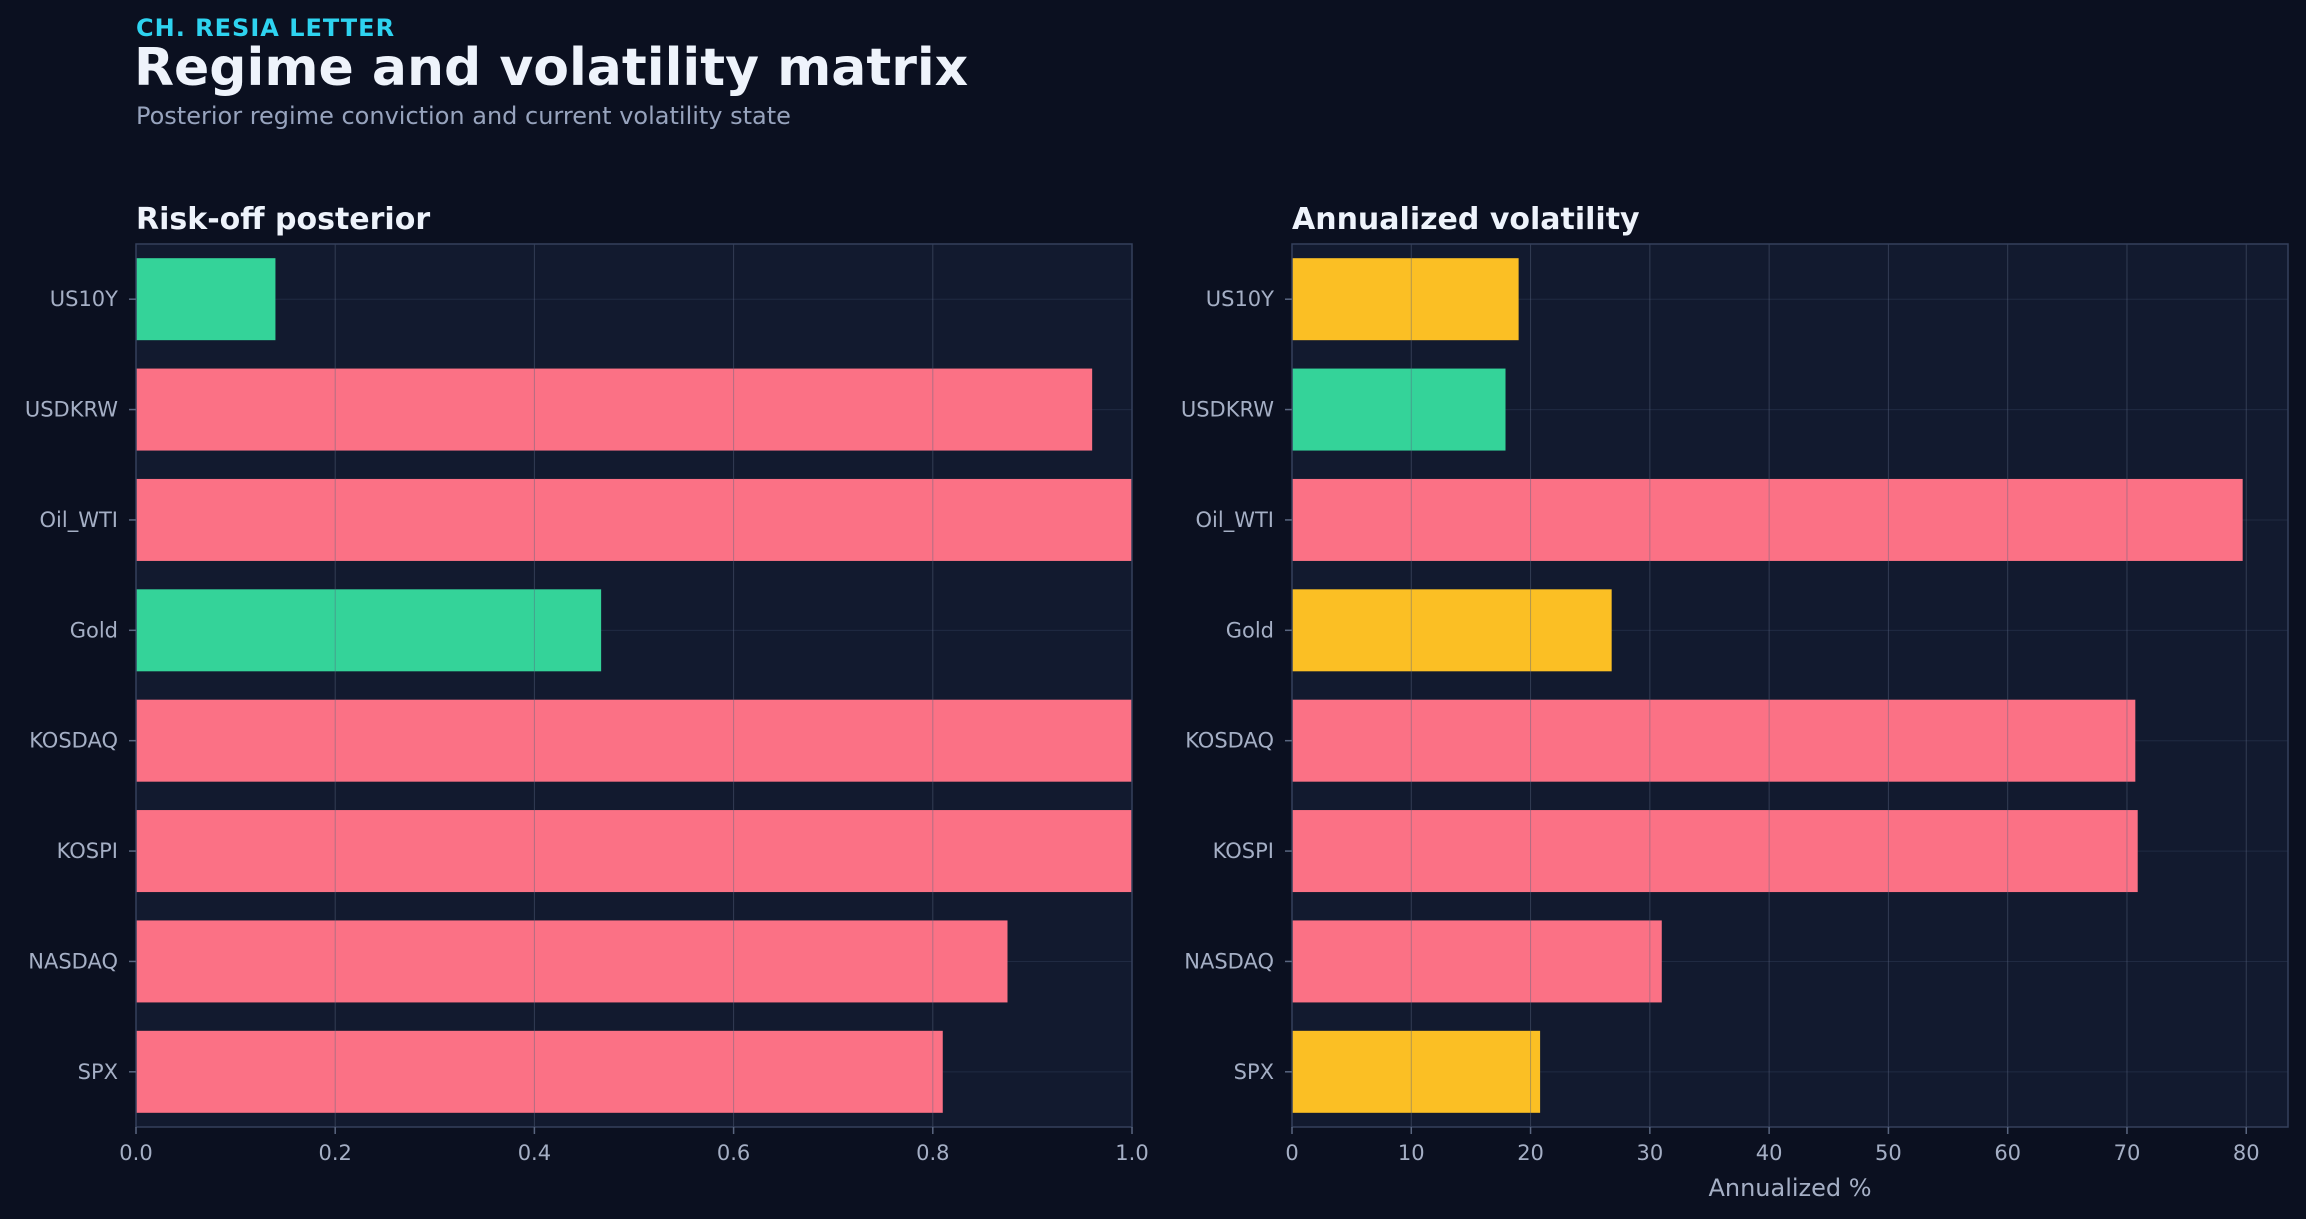  Describe the element at coordinates (733, 1153) in the screenshot. I see `x-tick-label: 0.6` at that location.